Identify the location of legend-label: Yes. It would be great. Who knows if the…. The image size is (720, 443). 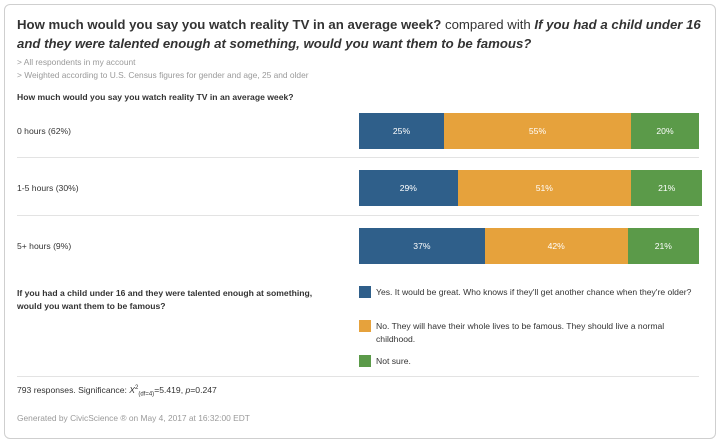
(534, 292).